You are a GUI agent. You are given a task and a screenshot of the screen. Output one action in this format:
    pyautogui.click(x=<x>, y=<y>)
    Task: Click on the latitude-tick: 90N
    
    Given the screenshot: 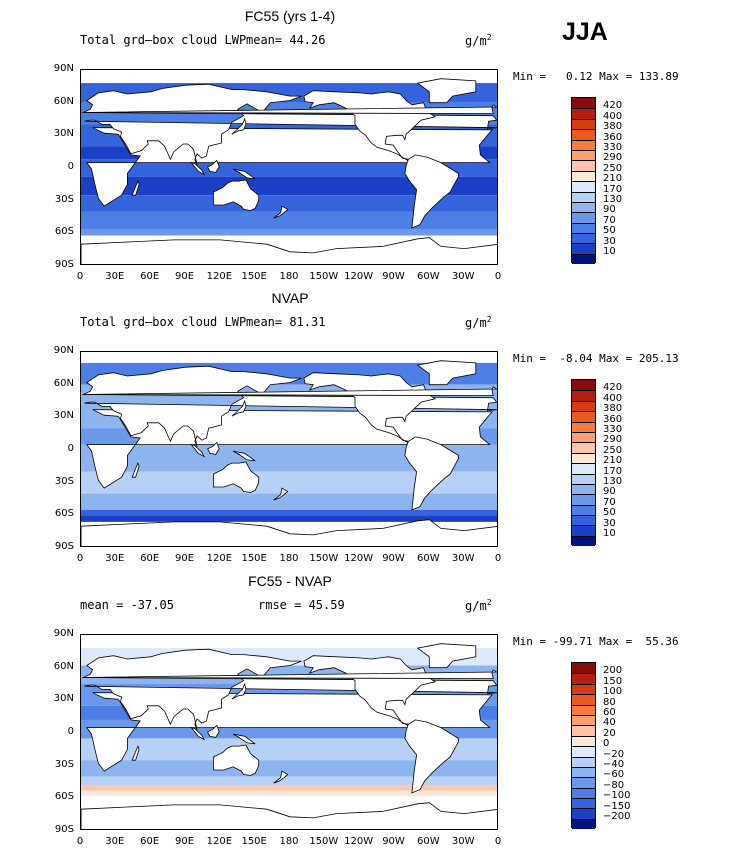 What is the action you would take?
    pyautogui.click(x=63, y=68)
    